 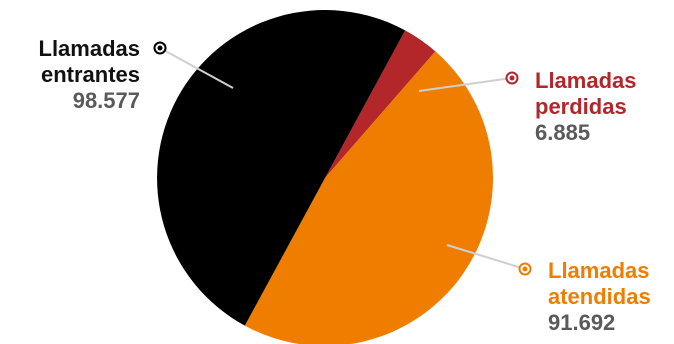 What do you see at coordinates (581, 106) in the screenshot?
I see `label-perdidas-line2: perdidas` at bounding box center [581, 106].